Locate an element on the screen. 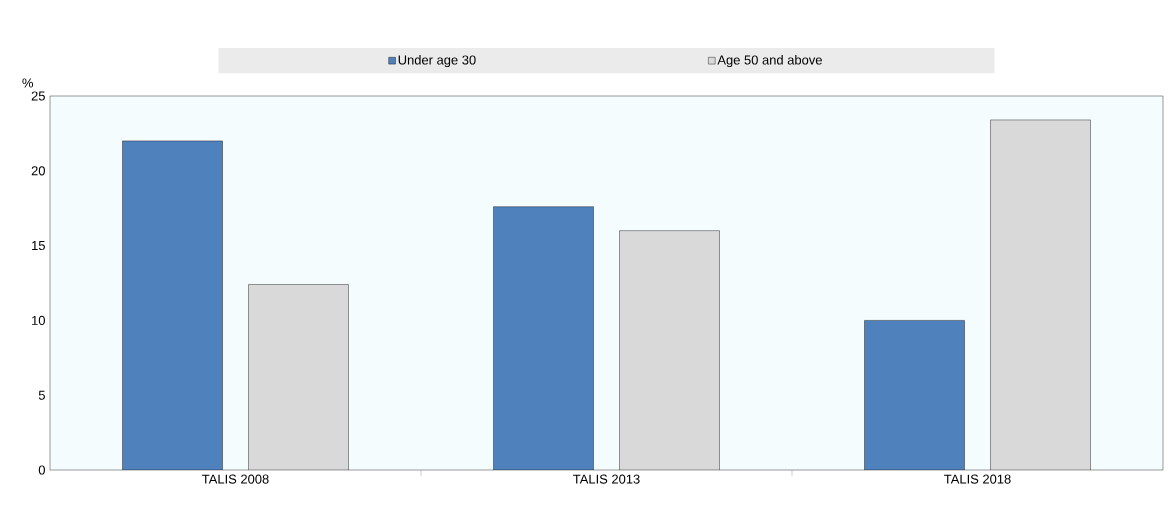  y-tick-label: 25 is located at coordinates (38, 96).